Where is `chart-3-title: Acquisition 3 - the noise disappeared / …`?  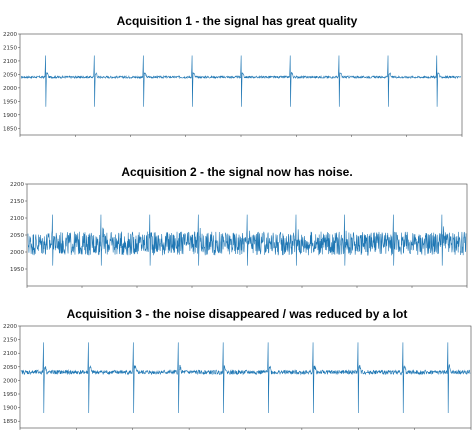
chart-3-title: Acquisition 3 - the noise disappeared / … is located at coordinates (237, 314).